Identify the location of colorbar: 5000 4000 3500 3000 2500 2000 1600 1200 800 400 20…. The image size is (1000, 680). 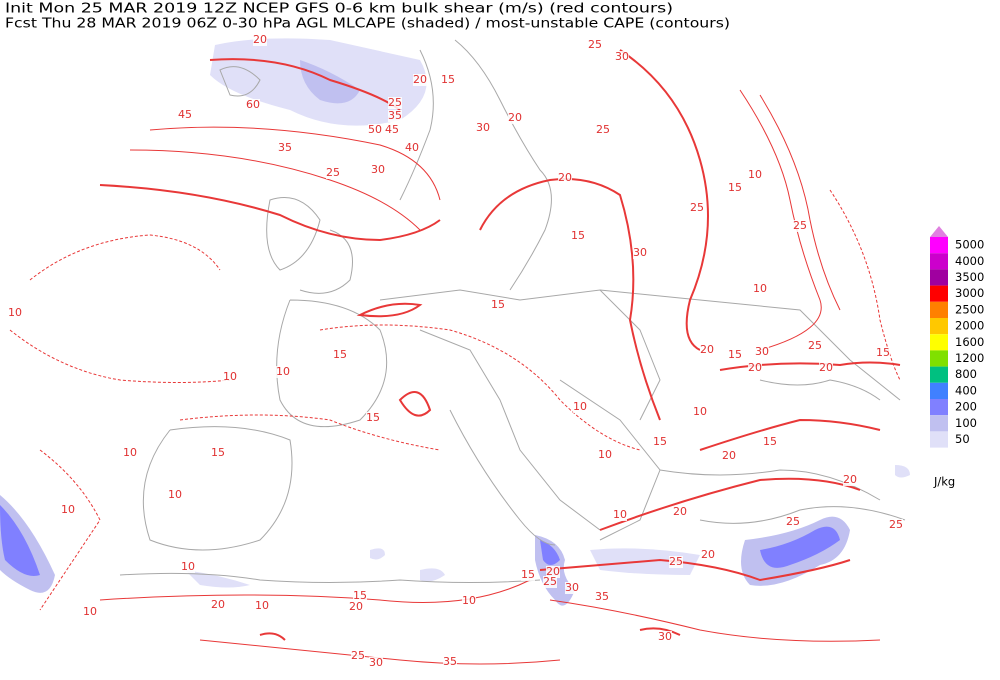
(957, 357).